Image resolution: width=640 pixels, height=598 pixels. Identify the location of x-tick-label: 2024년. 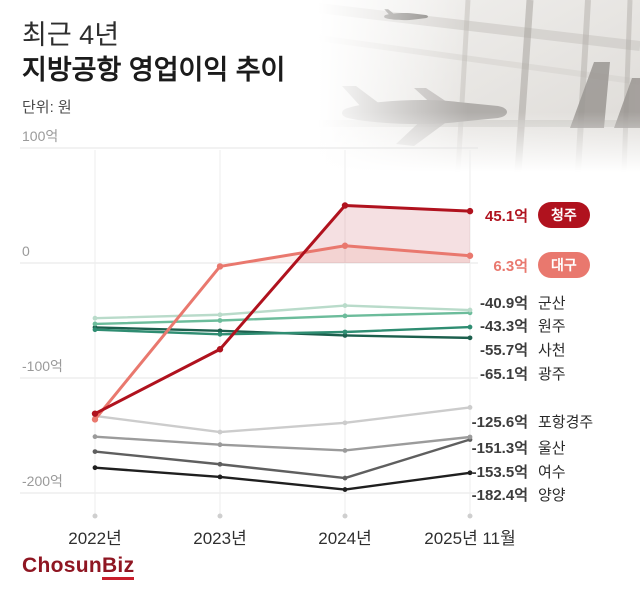
(344, 538).